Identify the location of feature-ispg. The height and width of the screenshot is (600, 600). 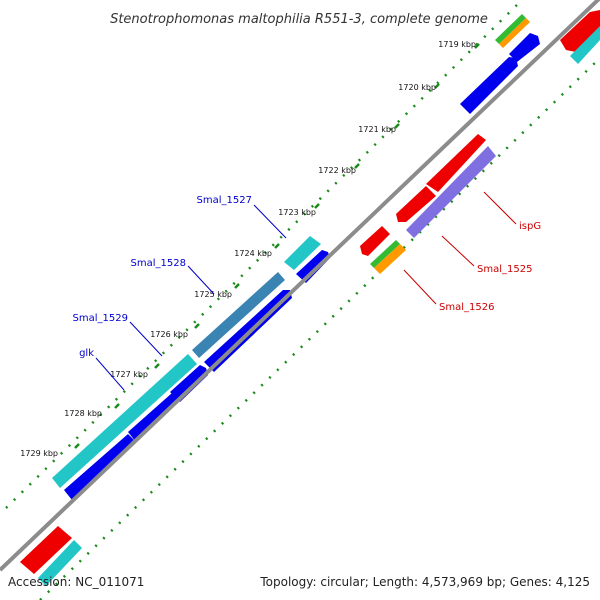
(456, 163).